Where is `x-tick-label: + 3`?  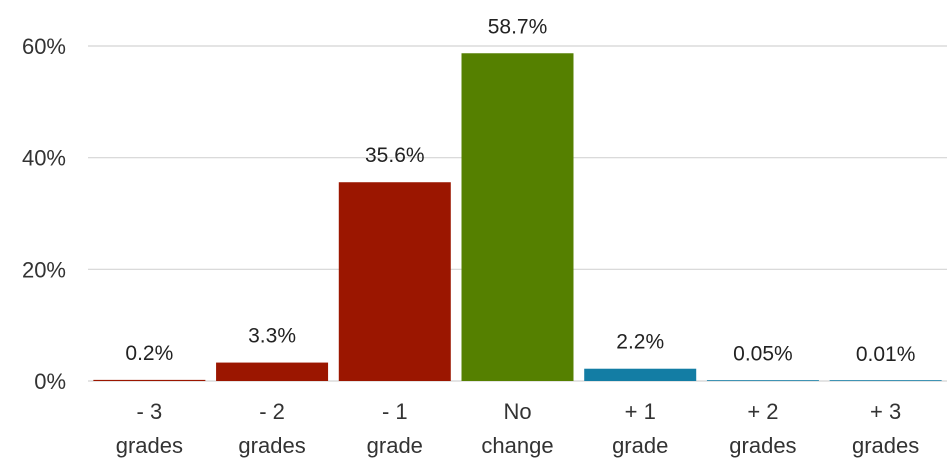
x-tick-label: + 3 is located at coordinates (885, 411).